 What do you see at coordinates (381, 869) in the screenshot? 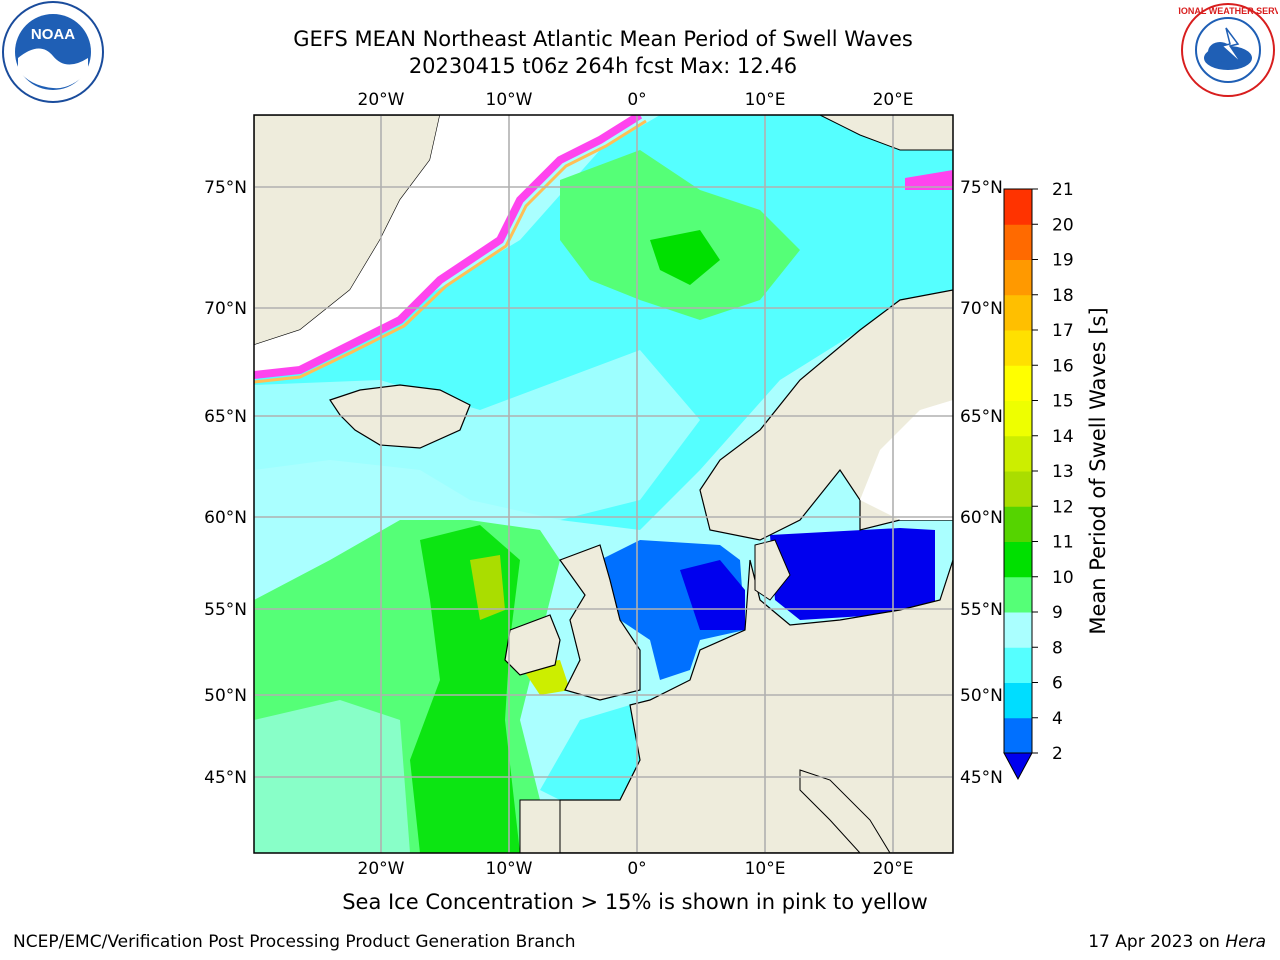
I see `lon-bottom-0: 20°W` at bounding box center [381, 869].